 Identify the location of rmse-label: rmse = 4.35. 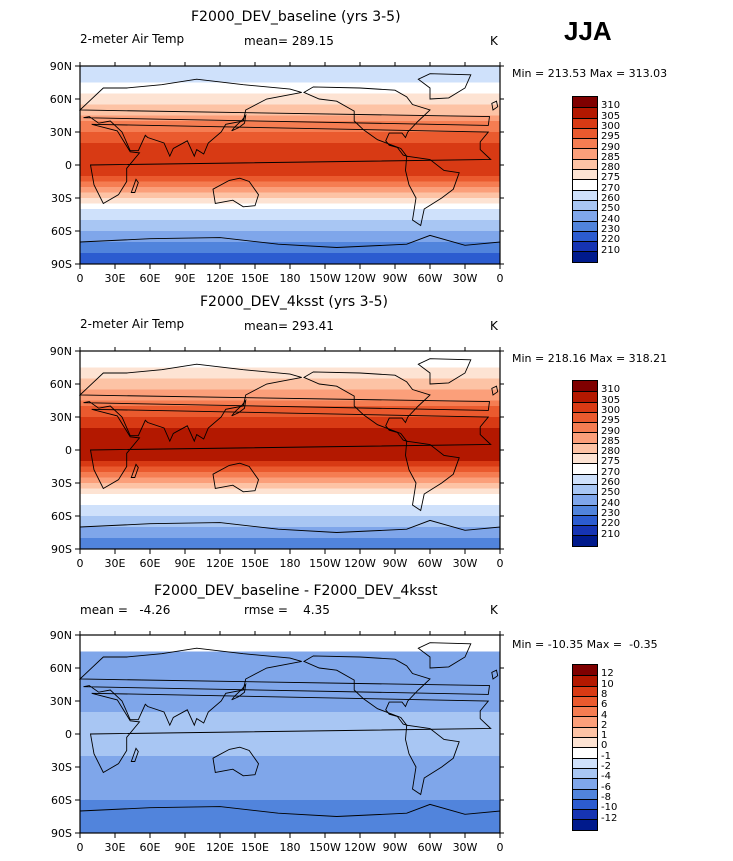
(287, 610).